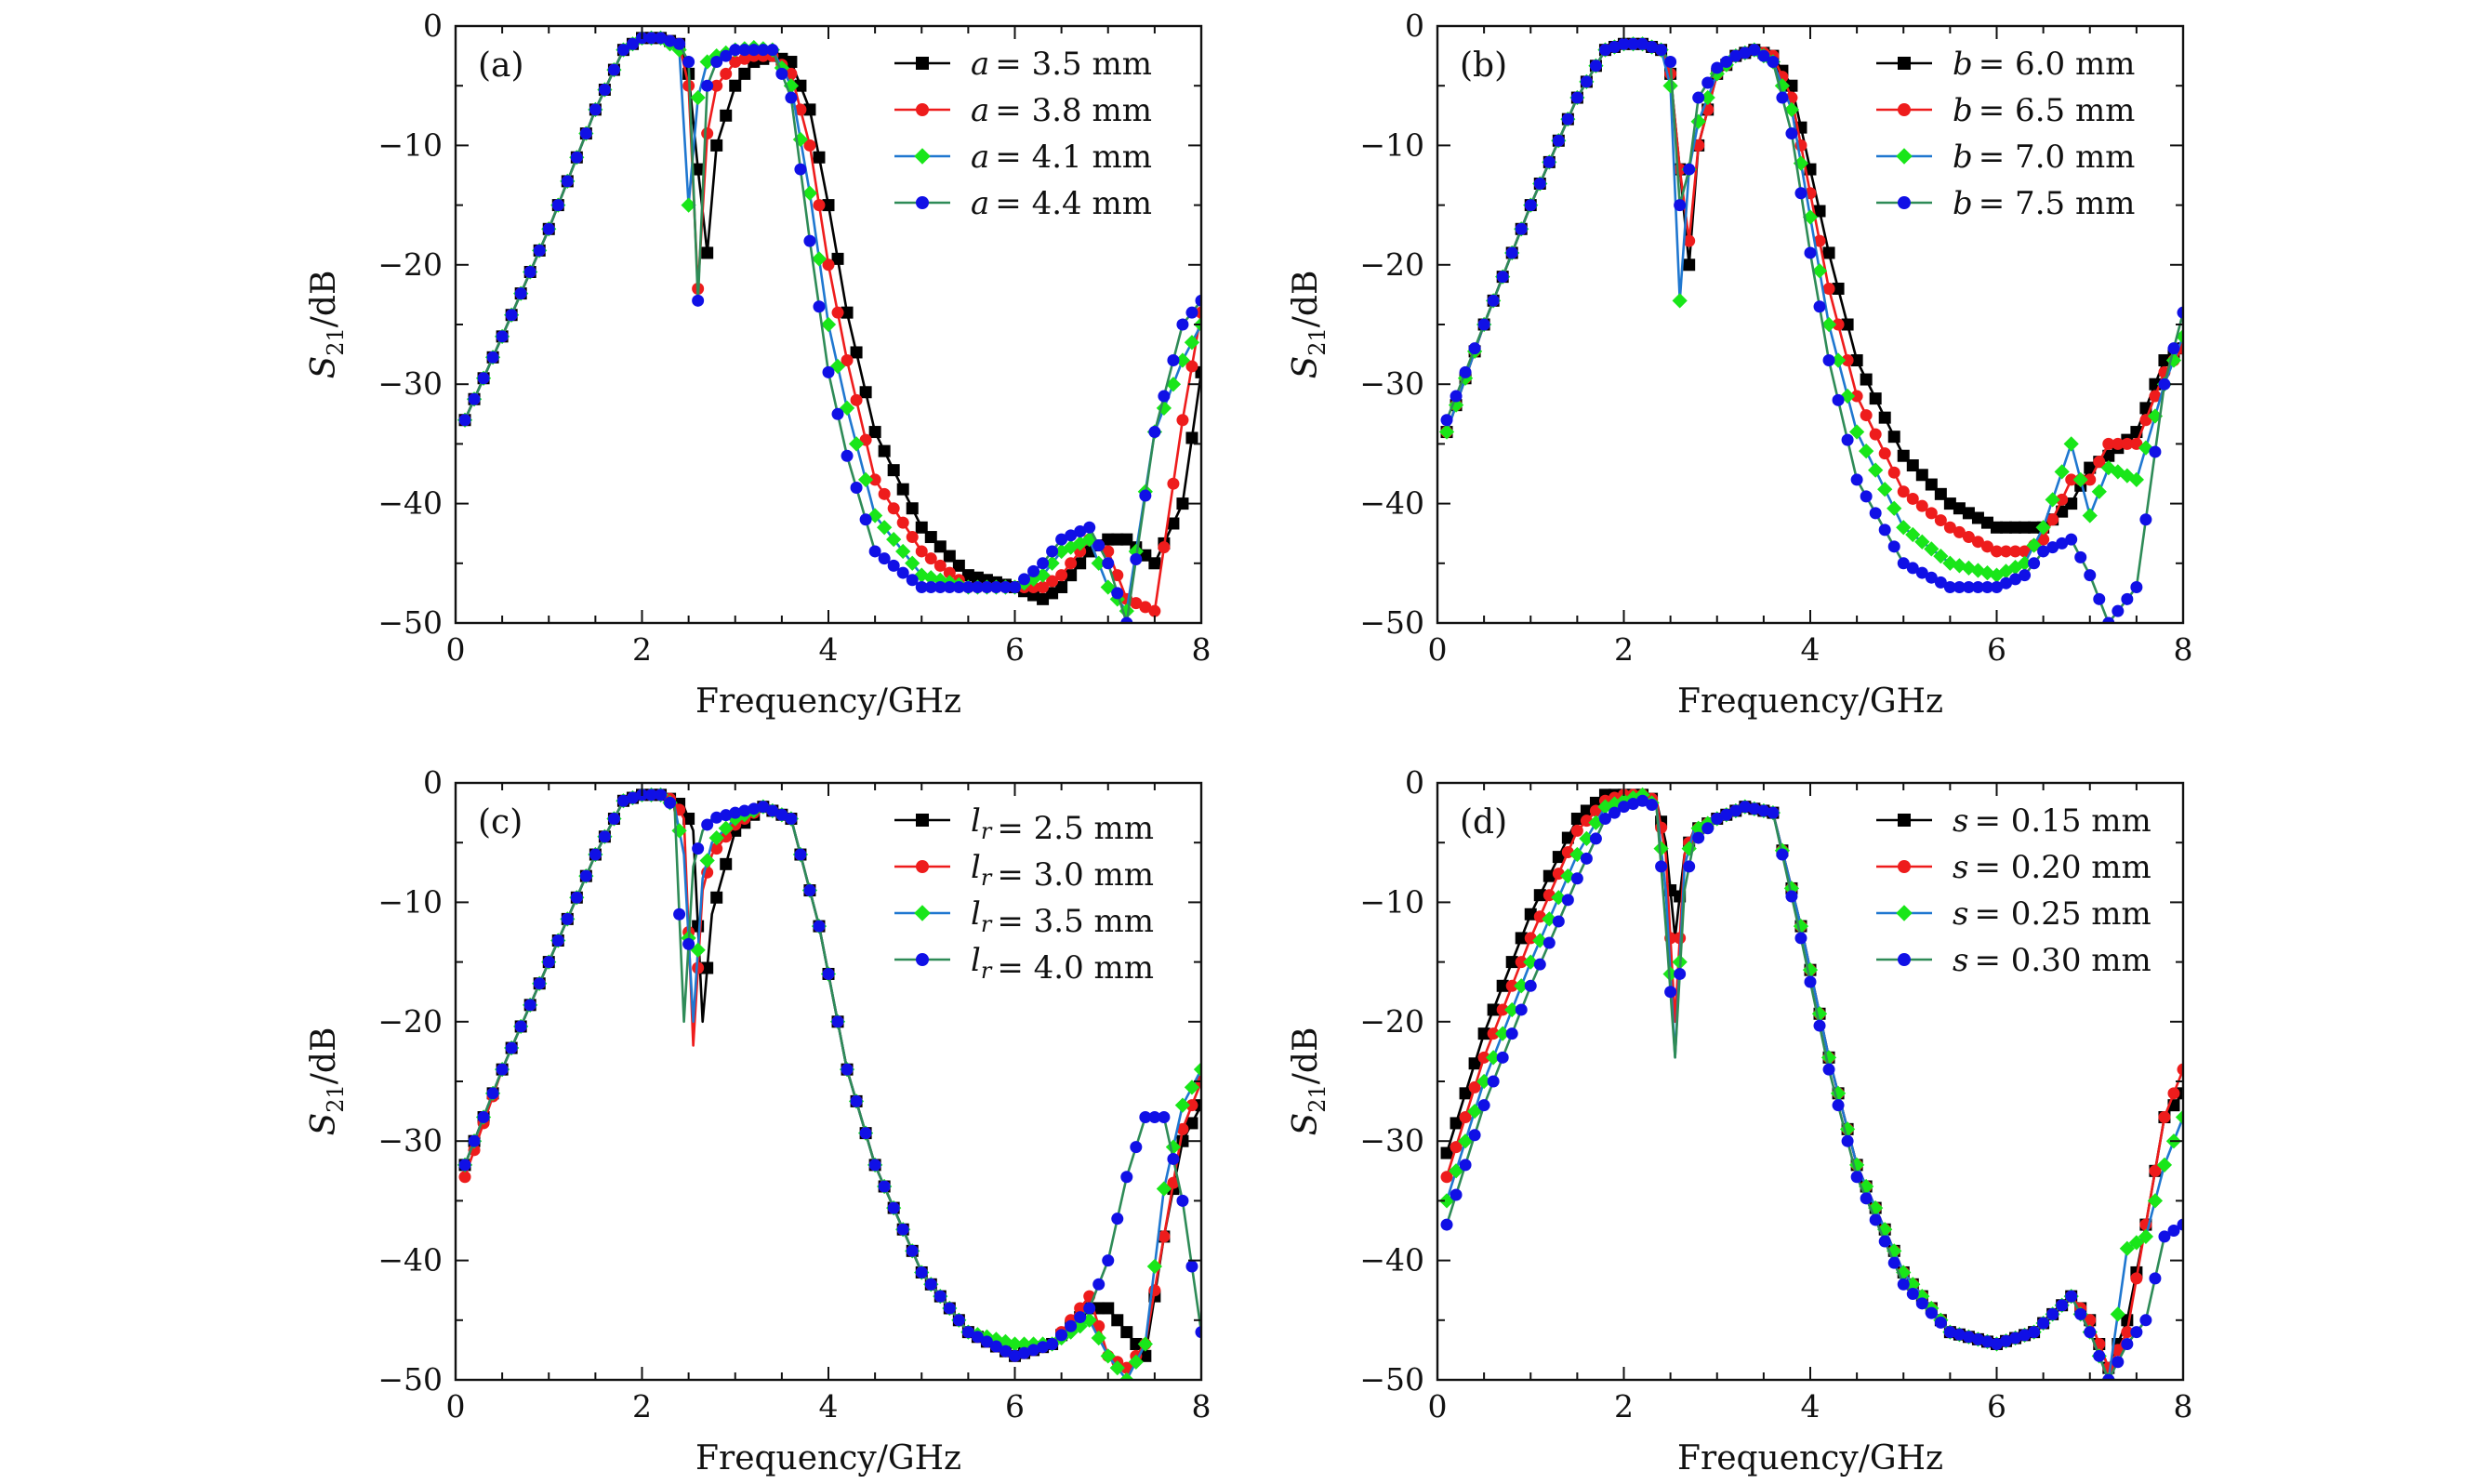  What do you see at coordinates (1391, 1260) in the screenshot?
I see `y-tick-label: −40` at bounding box center [1391, 1260].